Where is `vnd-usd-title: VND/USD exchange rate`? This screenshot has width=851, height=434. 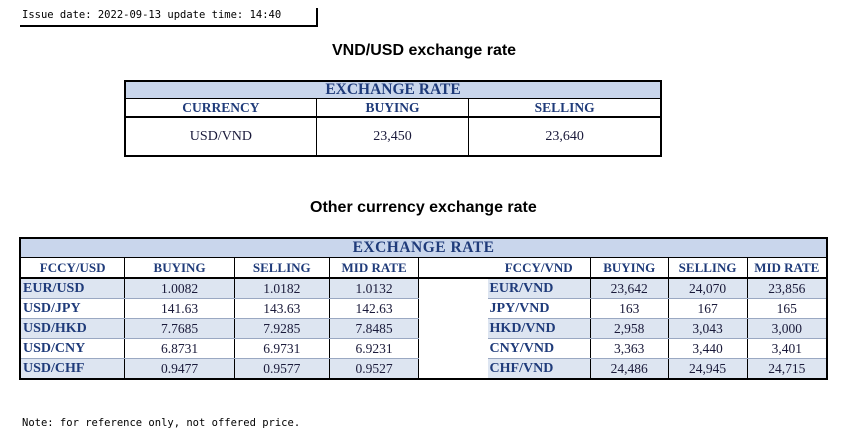 vnd-usd-title: VND/USD exchange rate is located at coordinates (424, 50).